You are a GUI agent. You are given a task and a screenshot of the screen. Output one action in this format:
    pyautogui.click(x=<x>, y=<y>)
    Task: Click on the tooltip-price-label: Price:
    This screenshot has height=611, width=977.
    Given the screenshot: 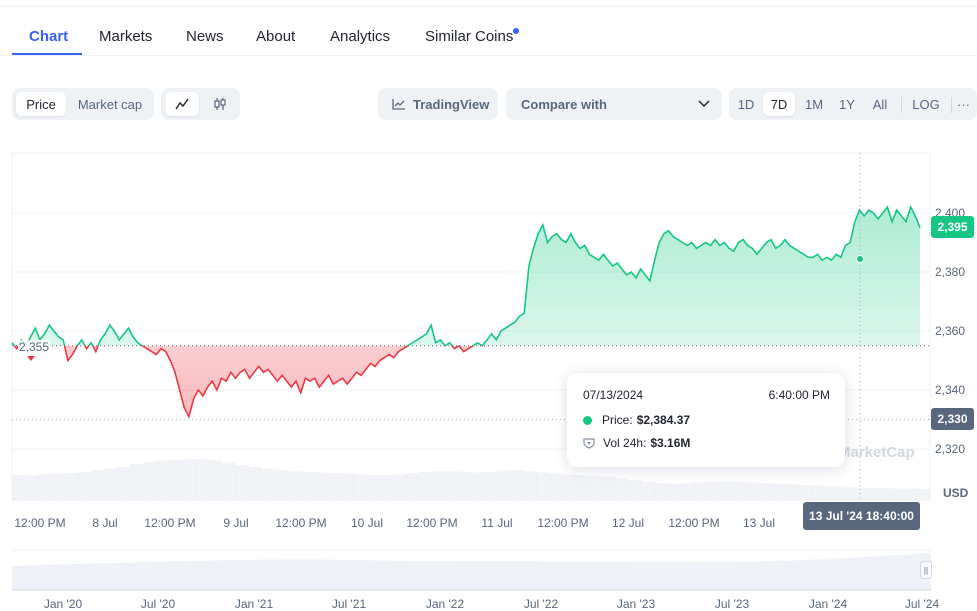 What is the action you would take?
    pyautogui.click(x=617, y=420)
    